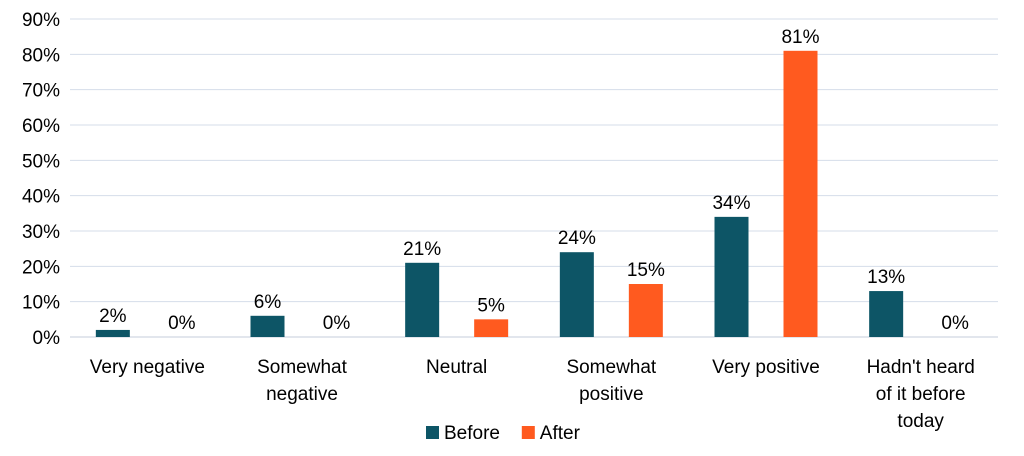 The height and width of the screenshot is (456, 1024). I want to click on y-tick-label: 20%, so click(41, 267).